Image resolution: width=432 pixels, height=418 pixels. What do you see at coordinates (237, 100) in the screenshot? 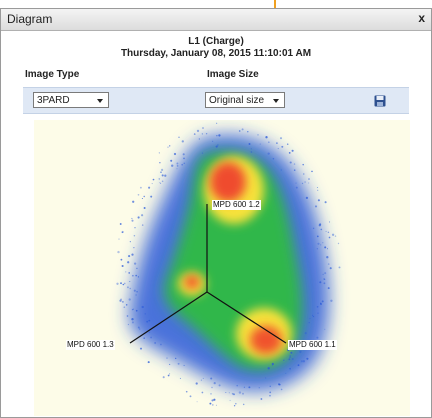
I see `image-size-value: Original size` at bounding box center [237, 100].